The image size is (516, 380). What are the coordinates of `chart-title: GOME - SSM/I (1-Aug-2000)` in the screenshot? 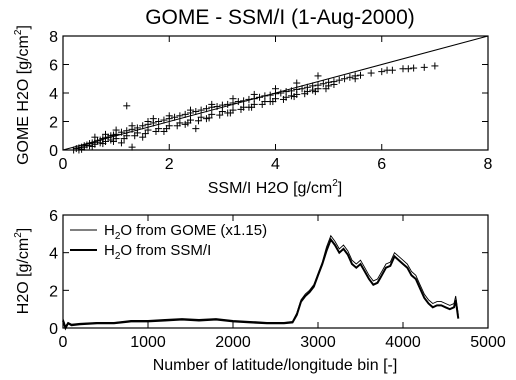 It's located at (280, 17).